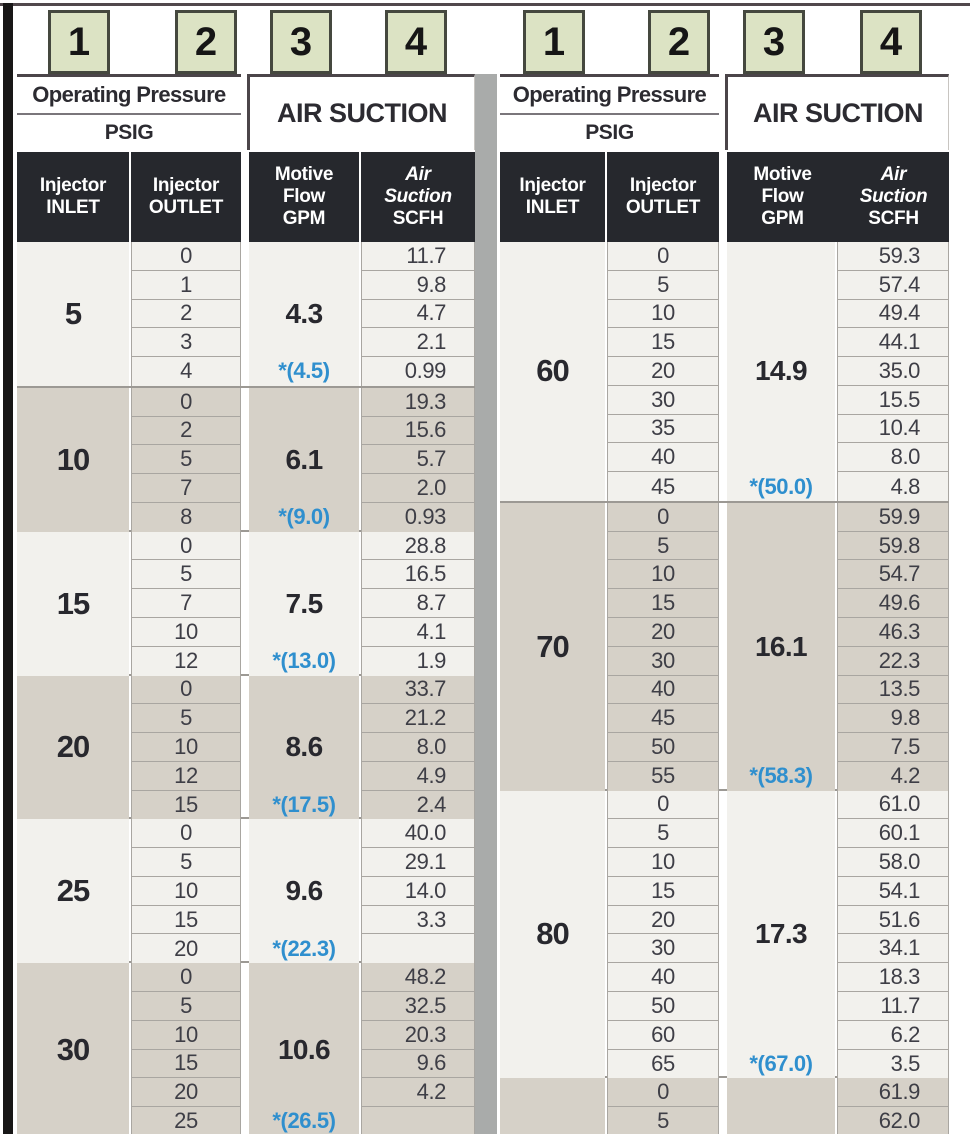  What do you see at coordinates (781, 1063) in the screenshot?
I see `max-flow-value: *(67.0)` at bounding box center [781, 1063].